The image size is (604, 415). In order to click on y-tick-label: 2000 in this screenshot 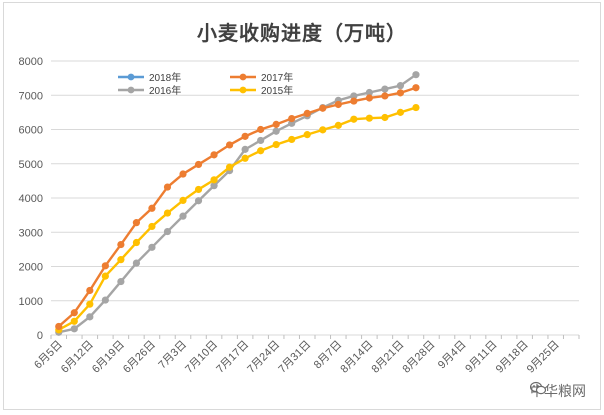, I will do `click(31, 268)`.